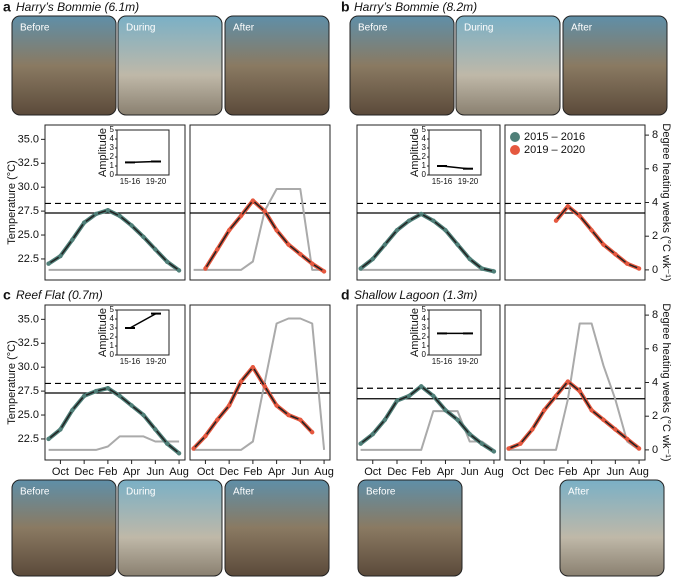 Image resolution: width=676 pixels, height=586 pixels. I want to click on photo-label: Before, so click(35, 28).